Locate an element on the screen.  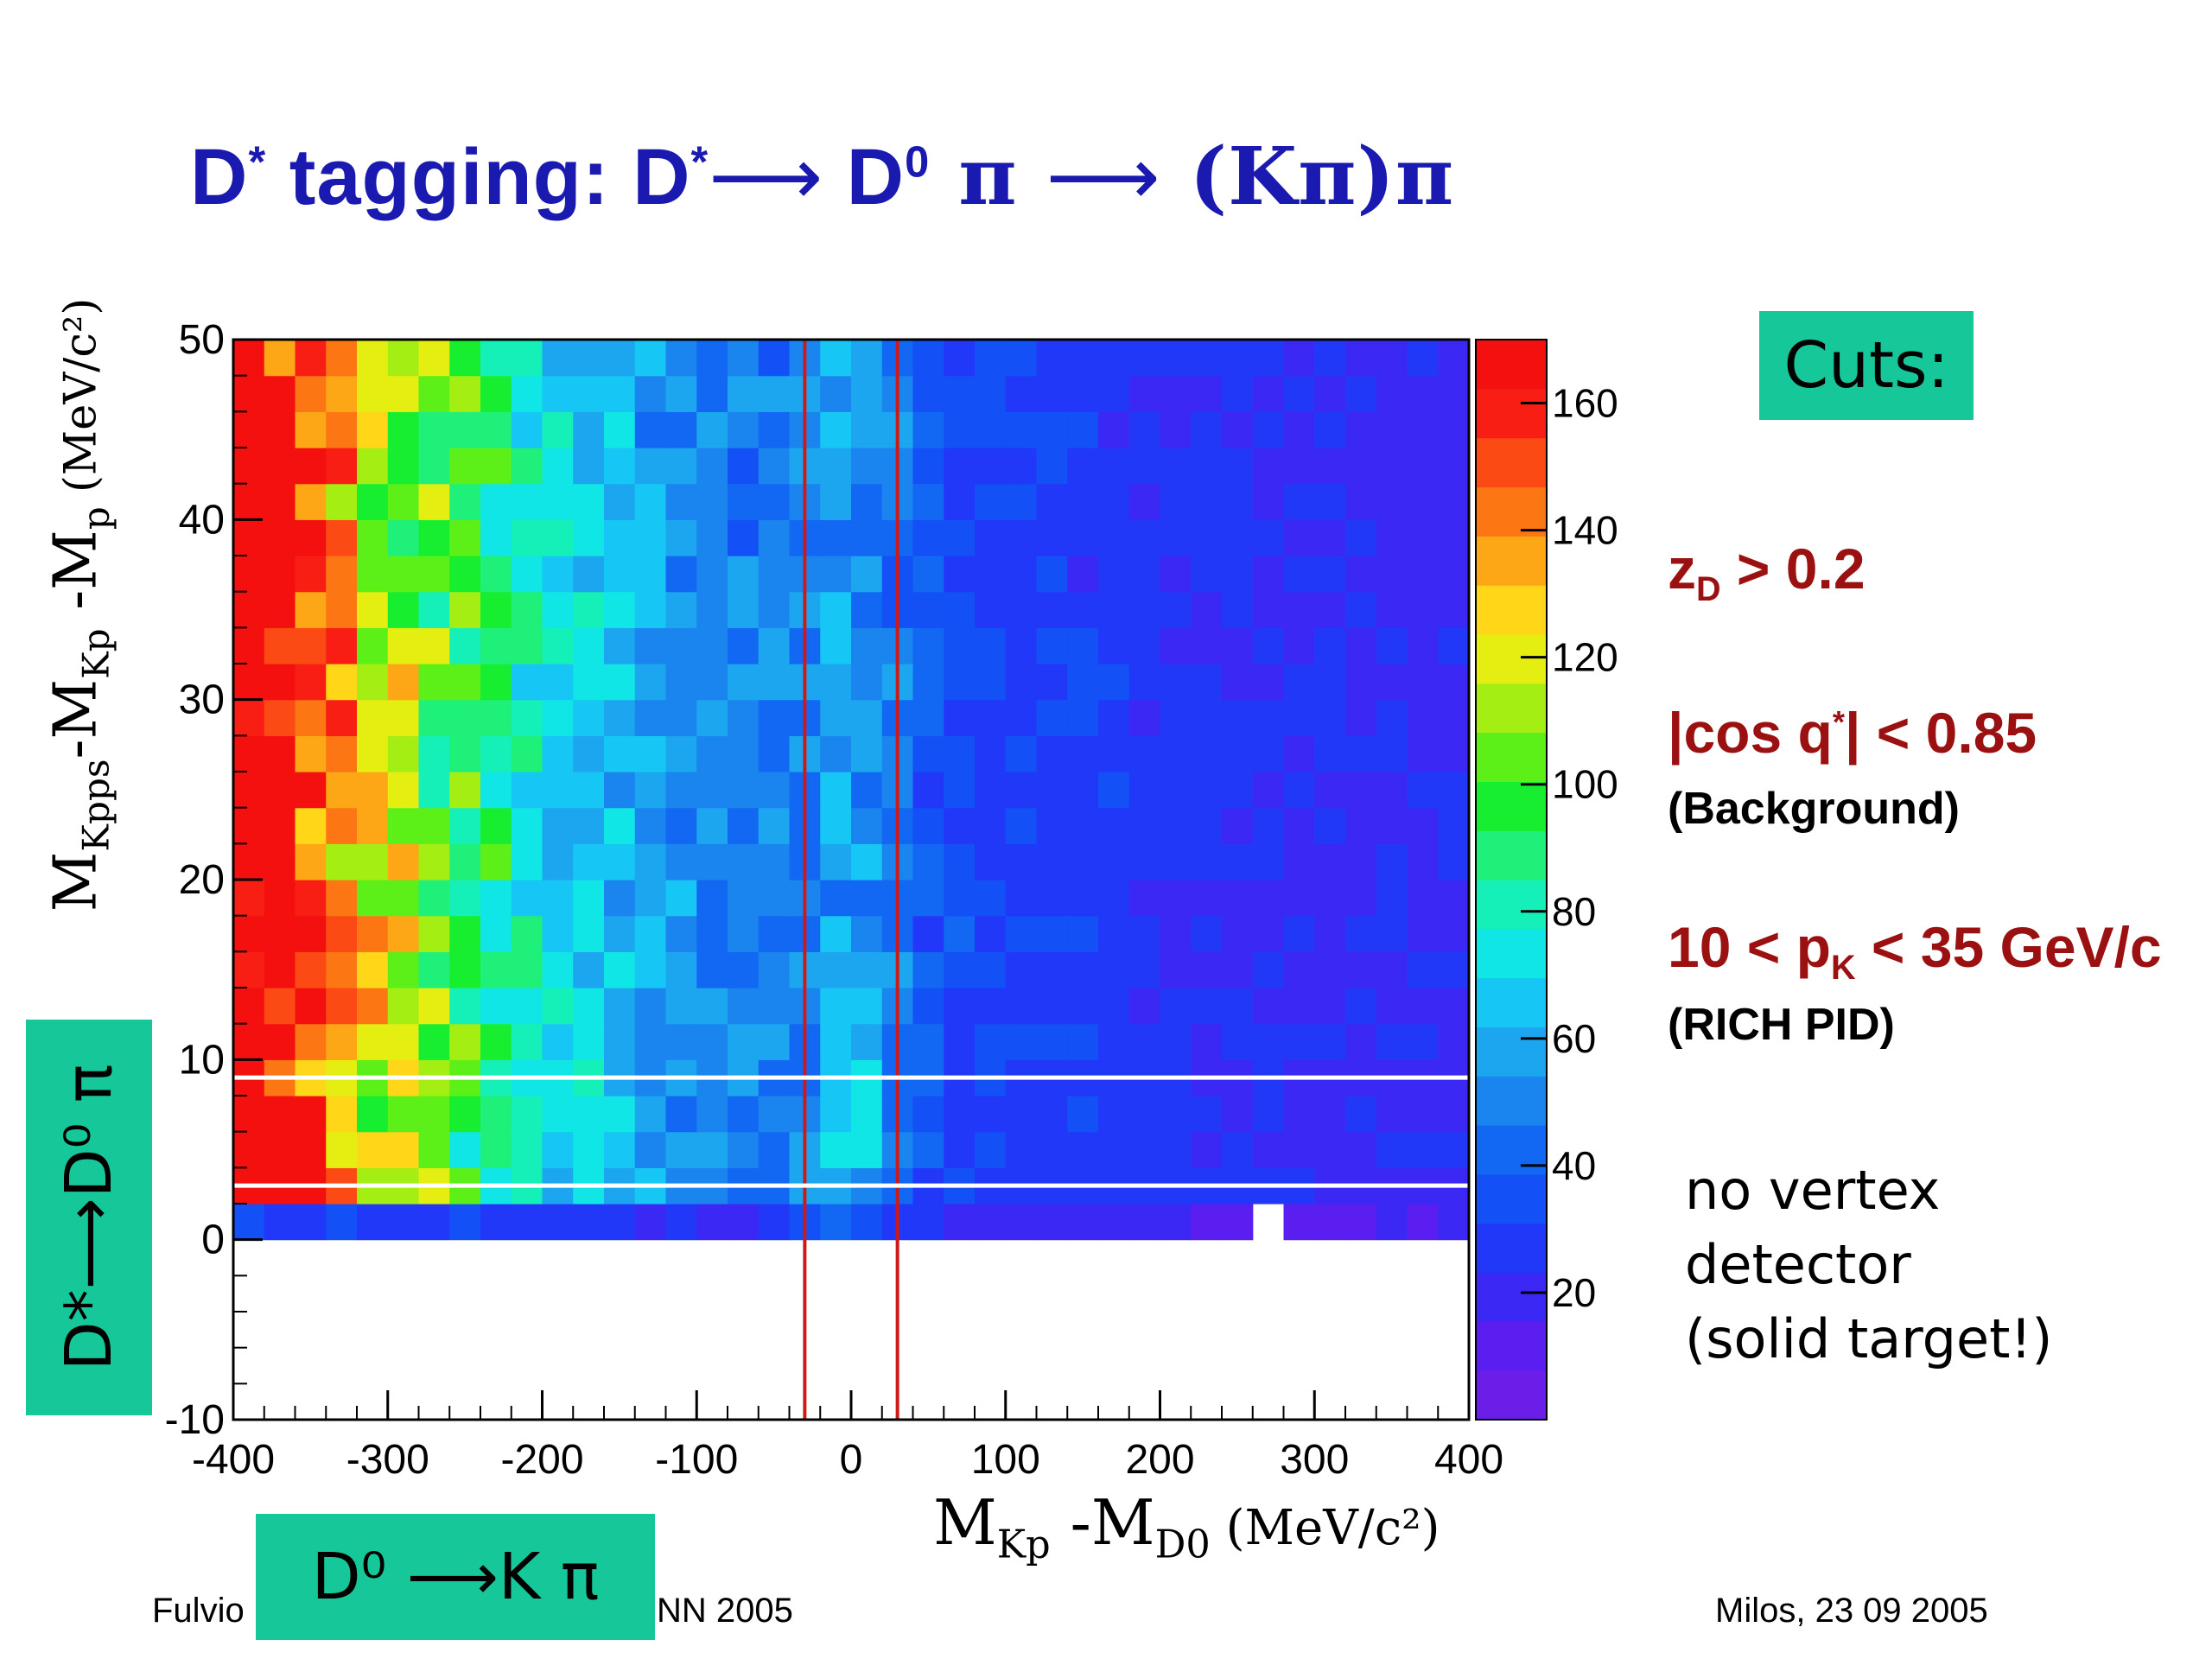
x-tick-label: 0 is located at coordinates (851, 1460).